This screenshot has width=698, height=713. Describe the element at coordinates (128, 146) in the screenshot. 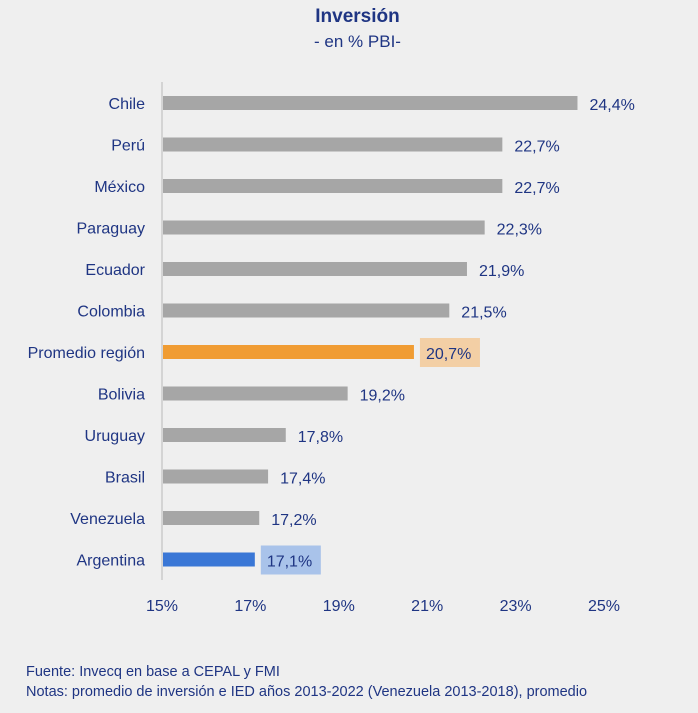

I see `category-label: Perú` at that location.